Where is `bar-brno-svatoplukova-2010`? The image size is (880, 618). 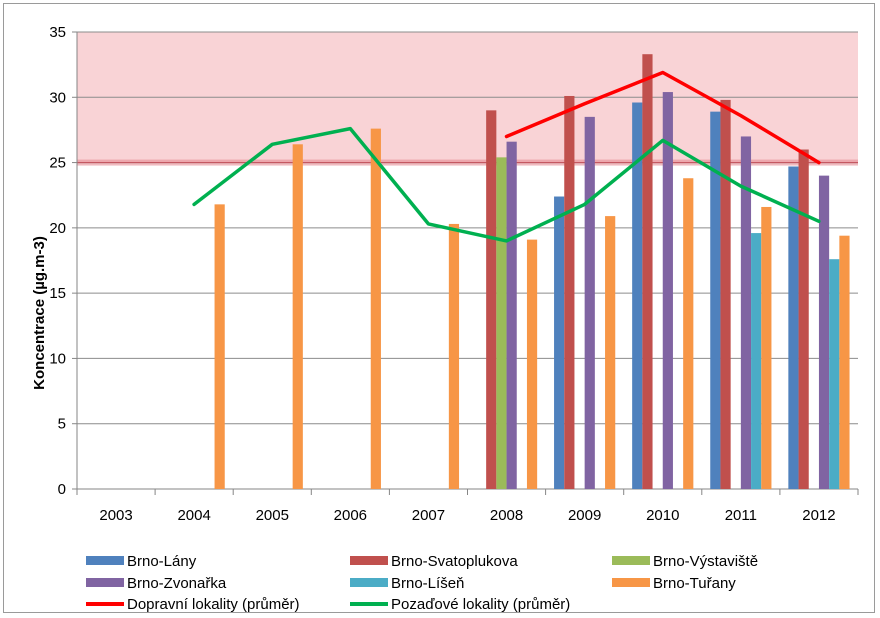 bar-brno-svatoplukova-2010 is located at coordinates (647, 271).